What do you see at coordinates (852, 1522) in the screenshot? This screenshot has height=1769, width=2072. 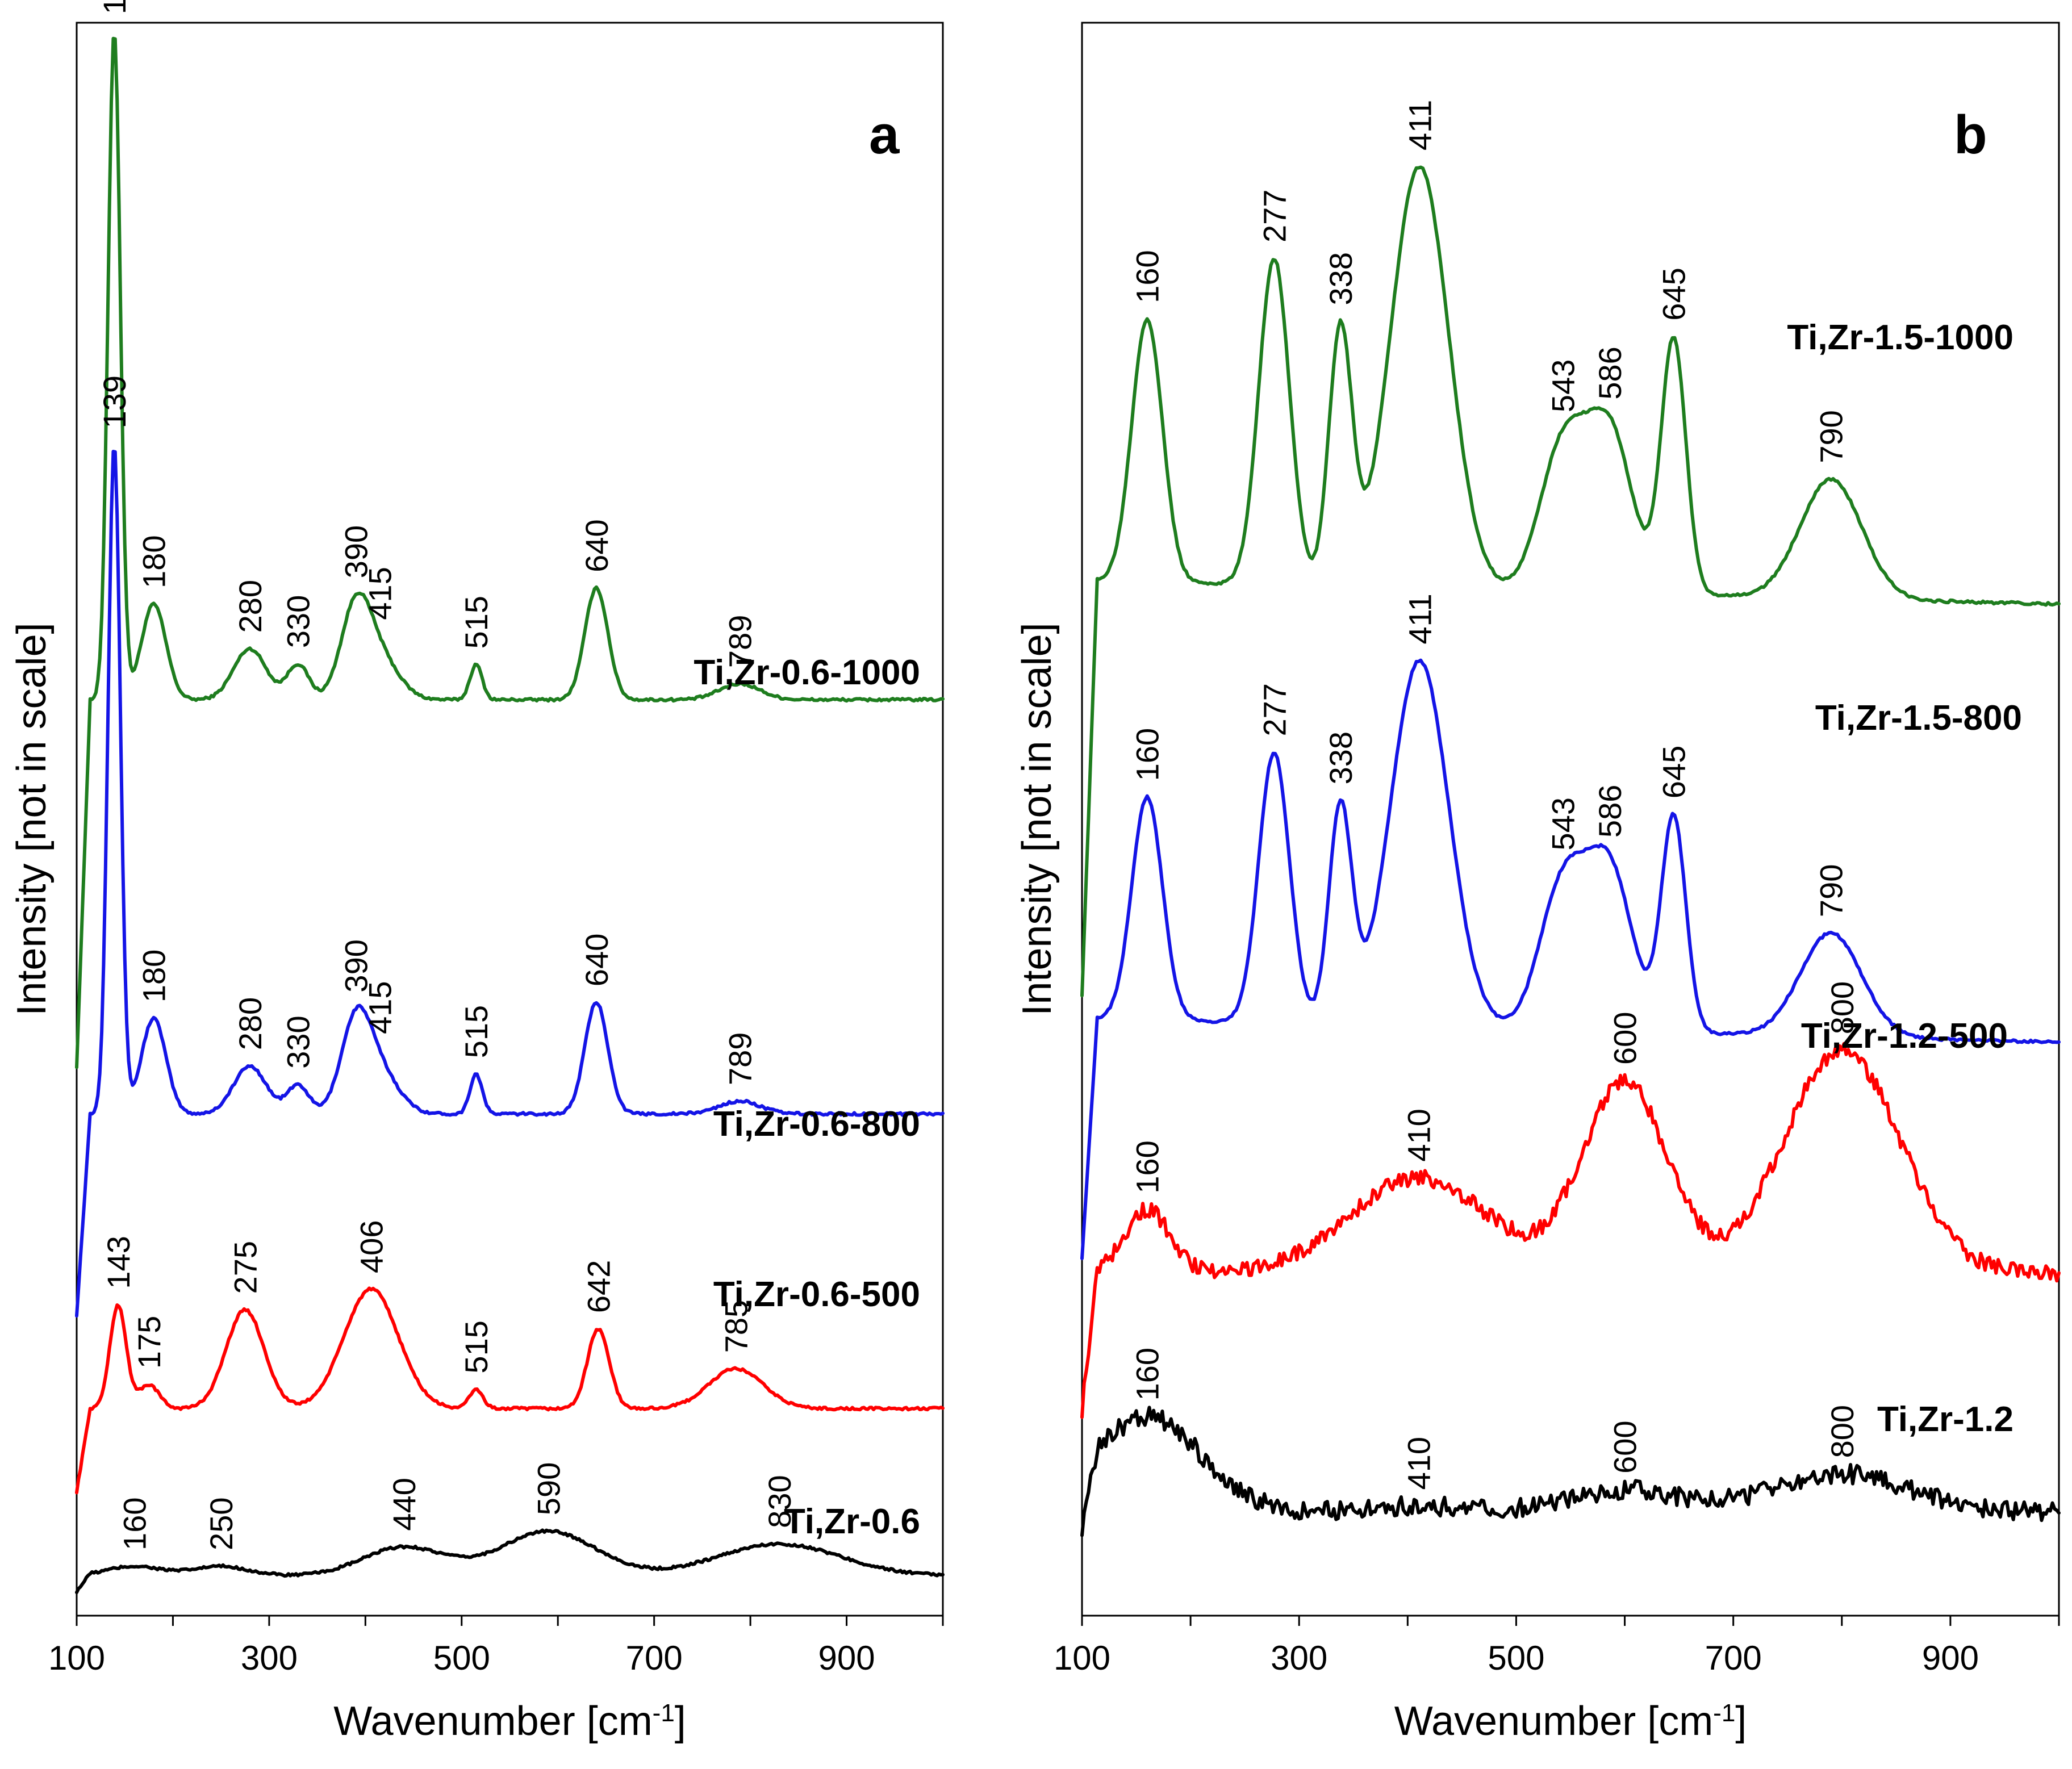 I see `series-label: Ti,Zr-0.6` at bounding box center [852, 1522].